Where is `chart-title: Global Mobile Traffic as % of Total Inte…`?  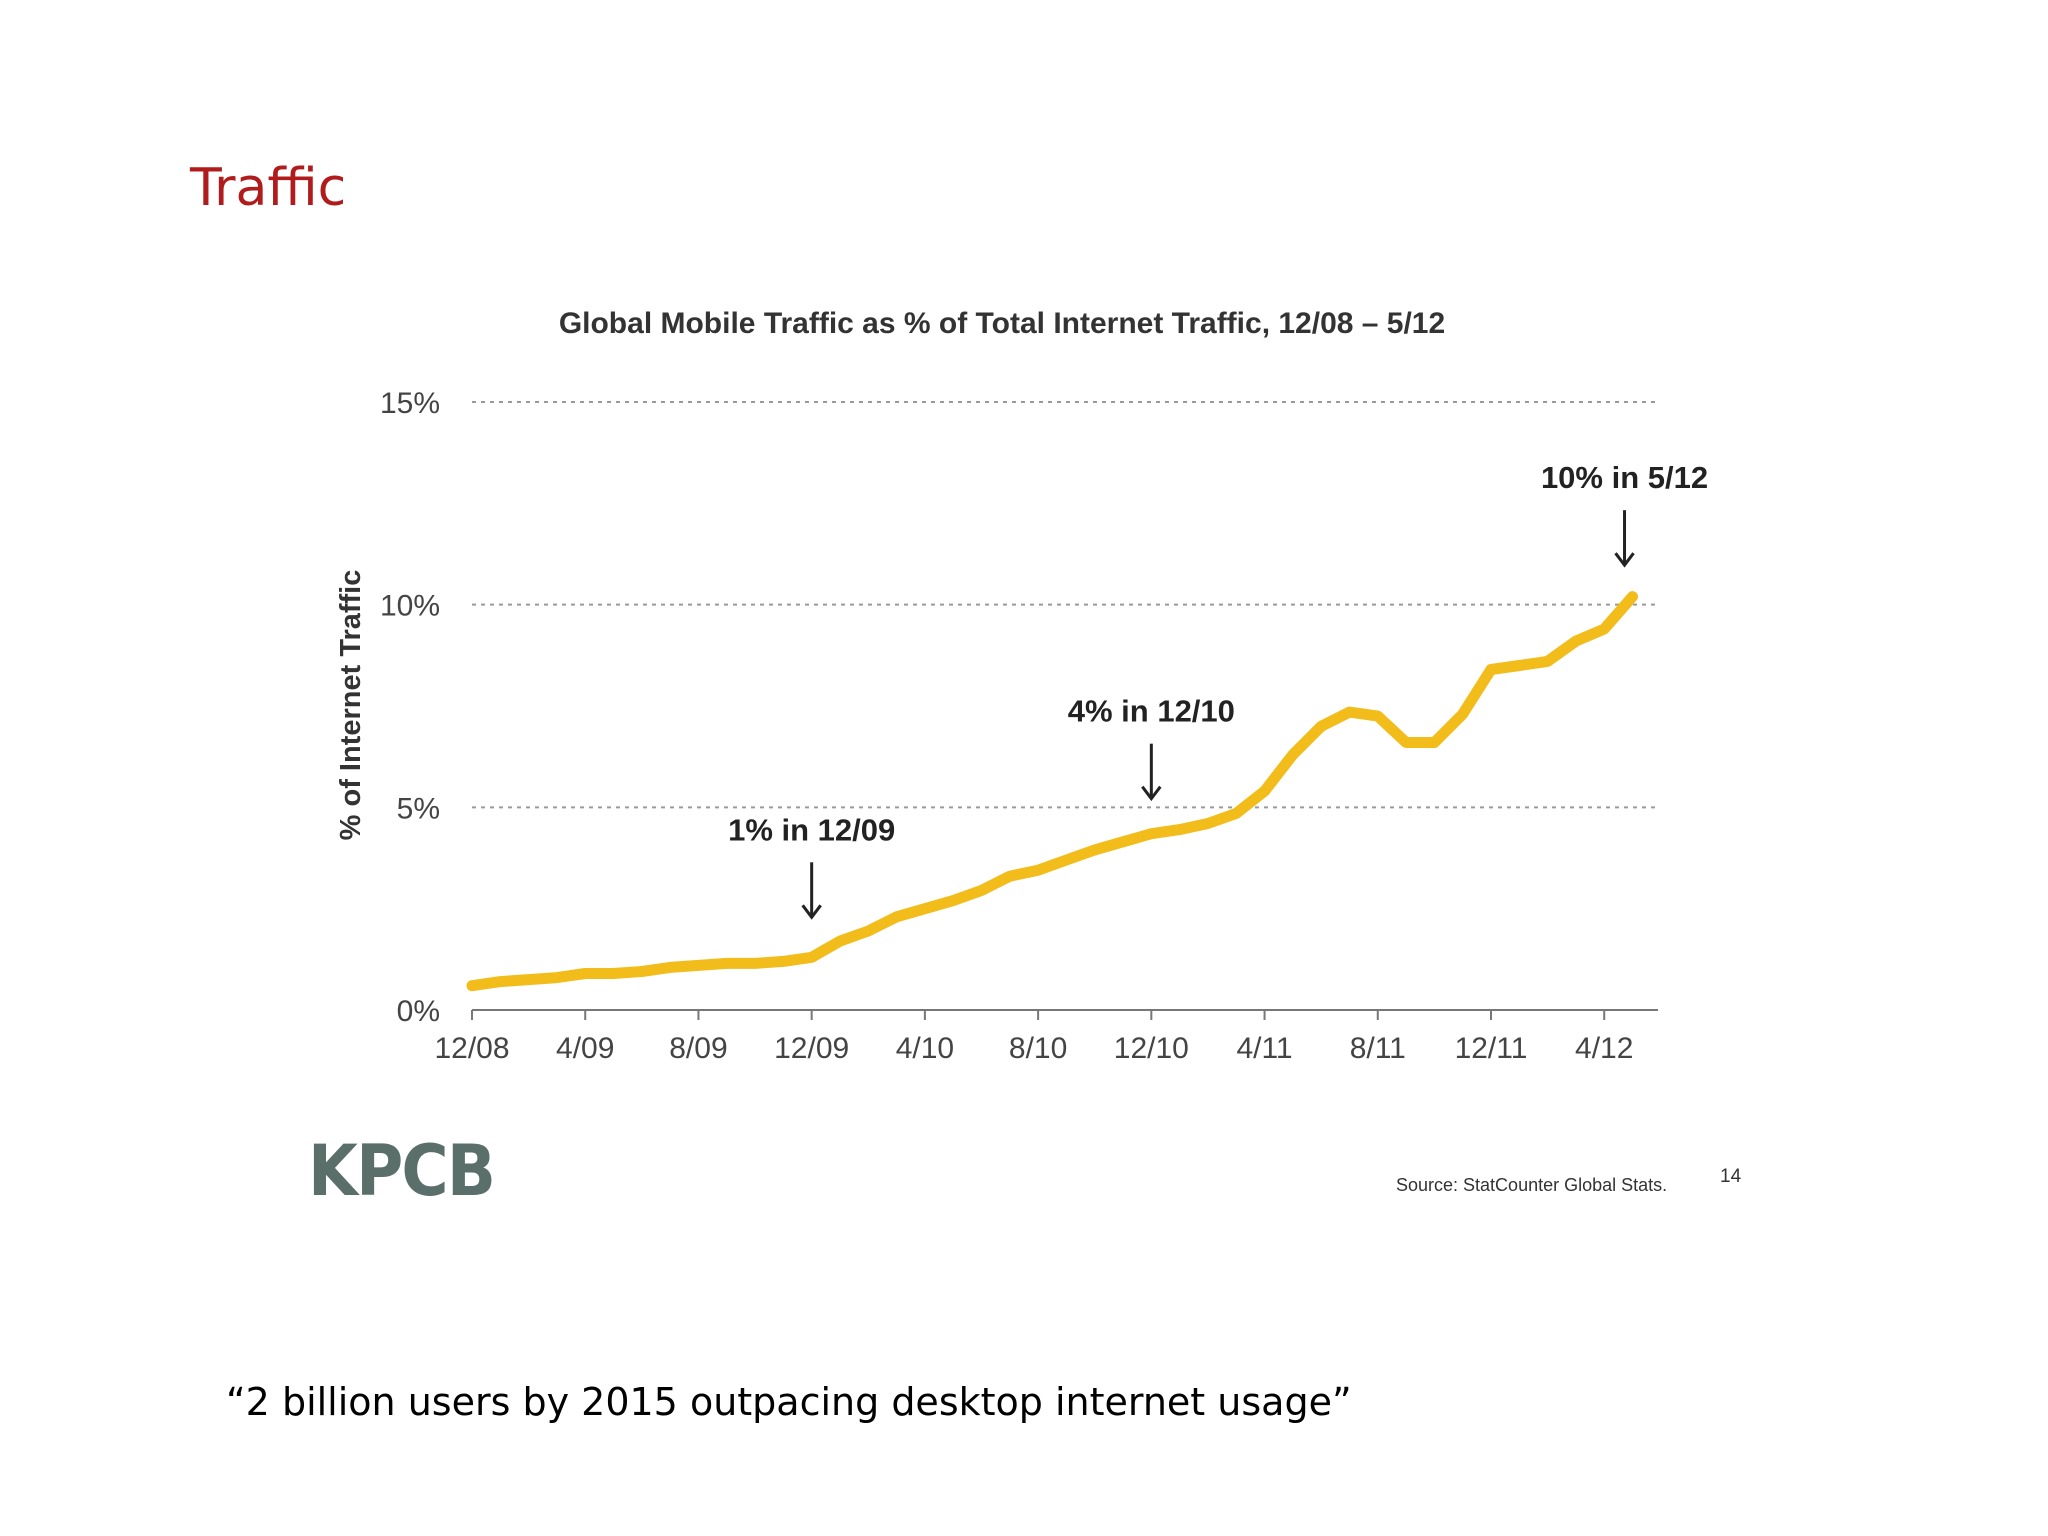
chart-title: Global Mobile Traffic as % of Total Inte… is located at coordinates (1002, 323).